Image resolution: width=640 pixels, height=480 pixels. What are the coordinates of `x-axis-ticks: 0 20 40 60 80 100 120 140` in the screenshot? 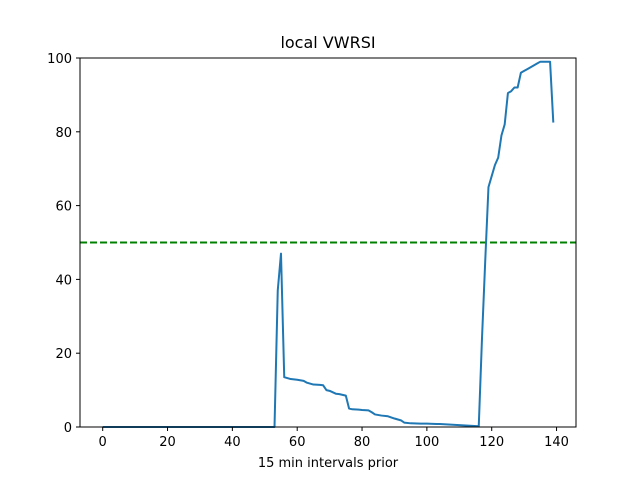 It's located at (334, 438).